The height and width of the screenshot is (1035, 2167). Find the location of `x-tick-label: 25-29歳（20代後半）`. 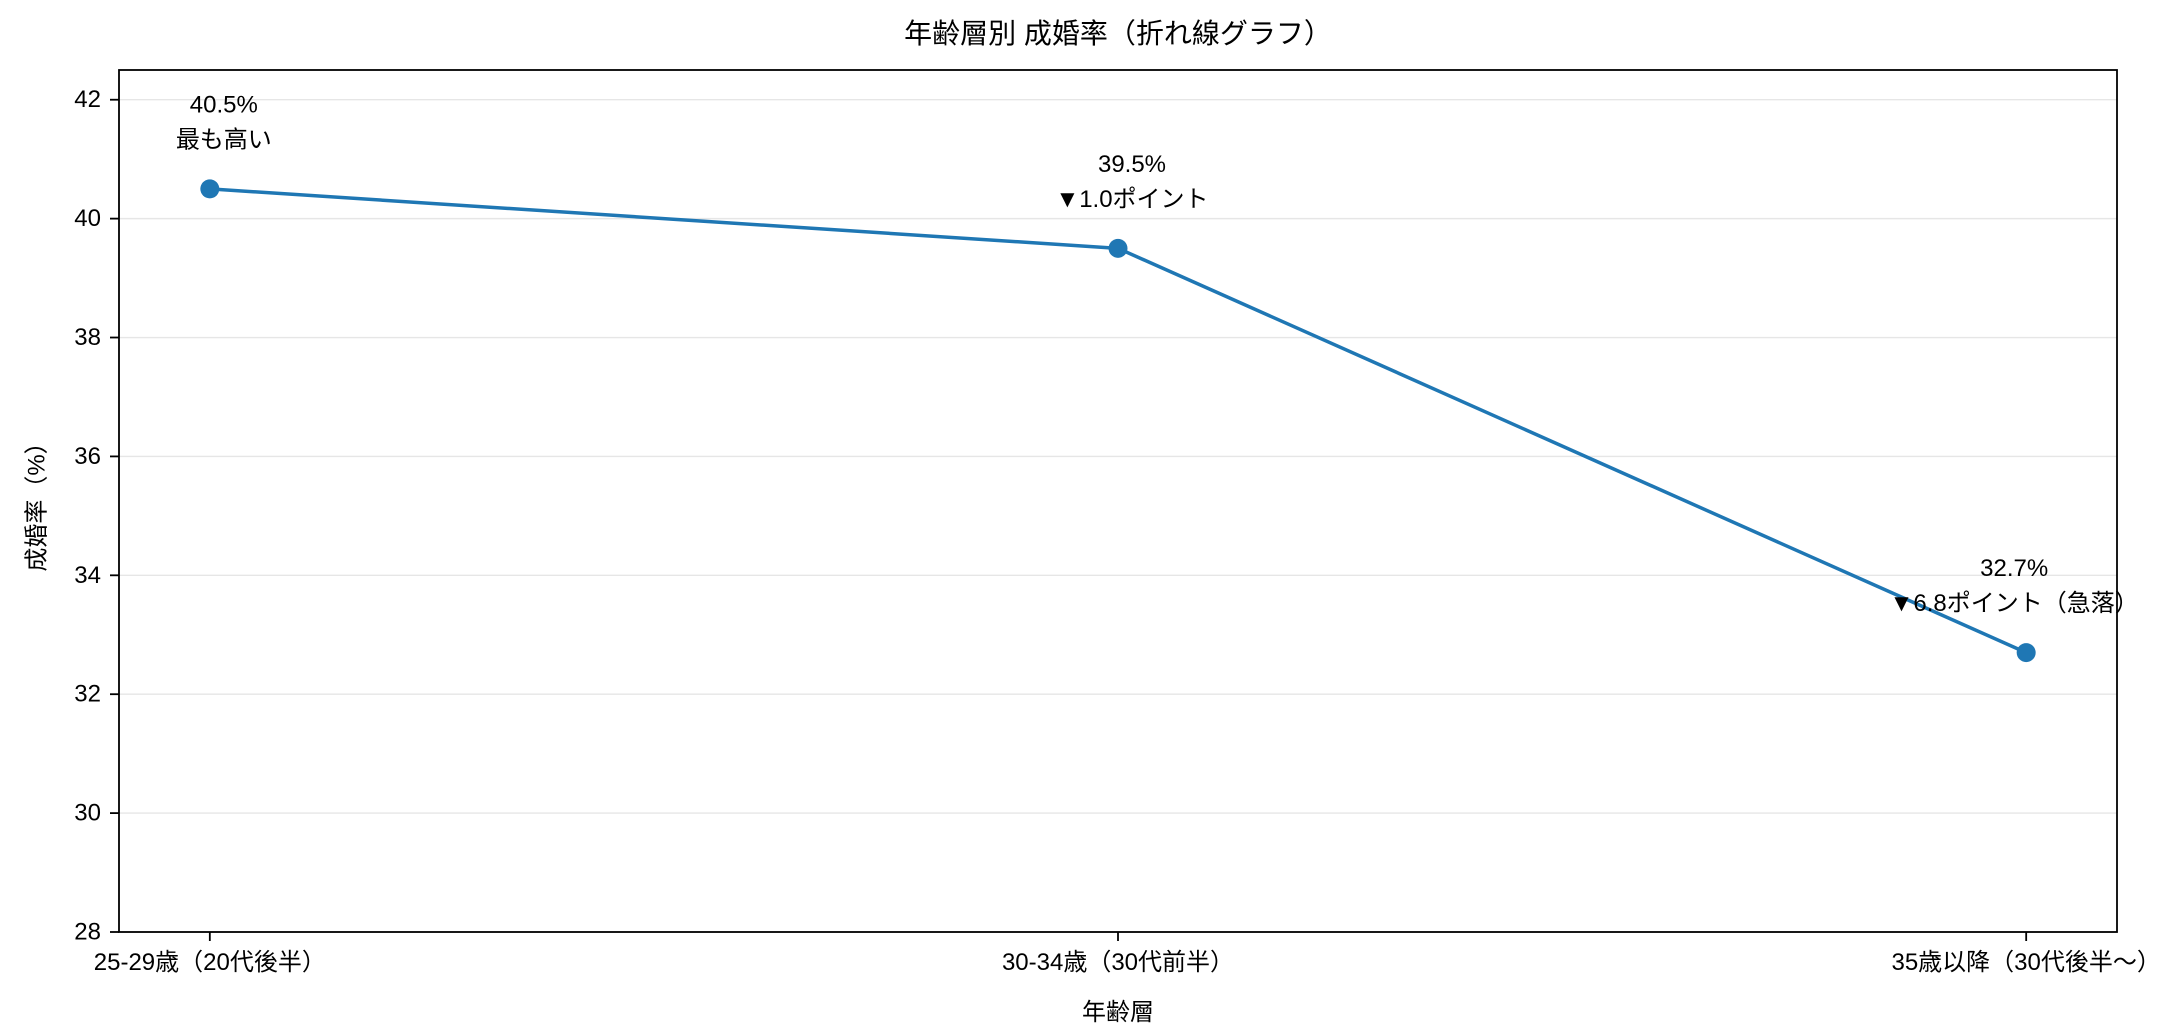

x-tick-label: 25-29歳（20代後半） is located at coordinates (210, 962).